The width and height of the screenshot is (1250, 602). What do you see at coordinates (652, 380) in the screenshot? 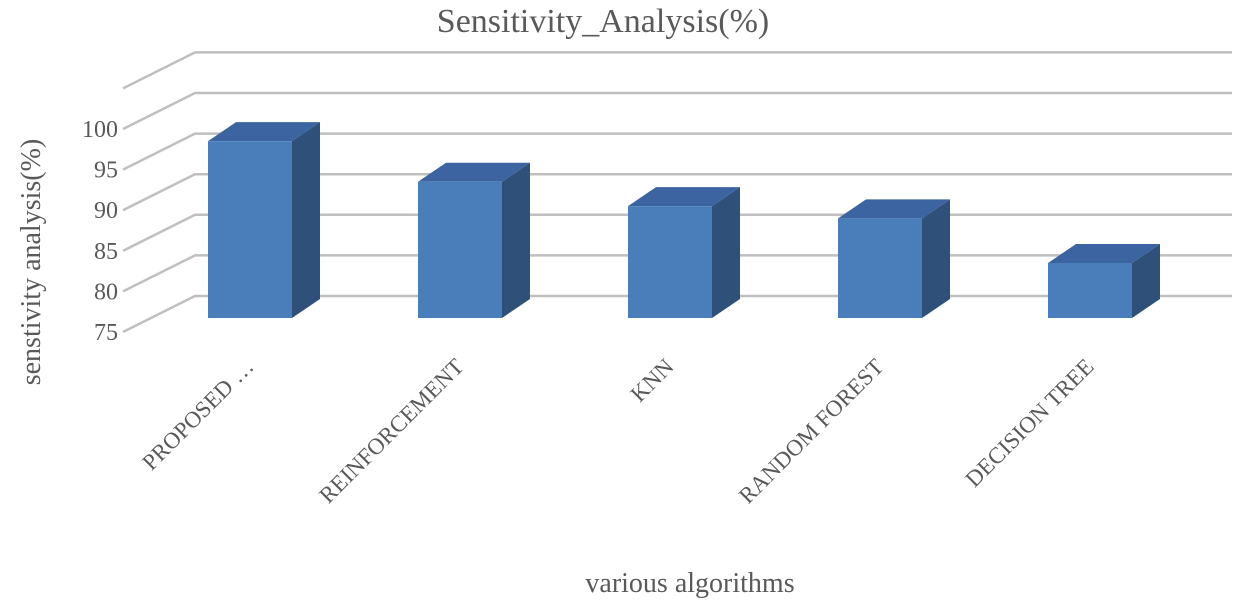
I see `x-category-label: KNN` at bounding box center [652, 380].